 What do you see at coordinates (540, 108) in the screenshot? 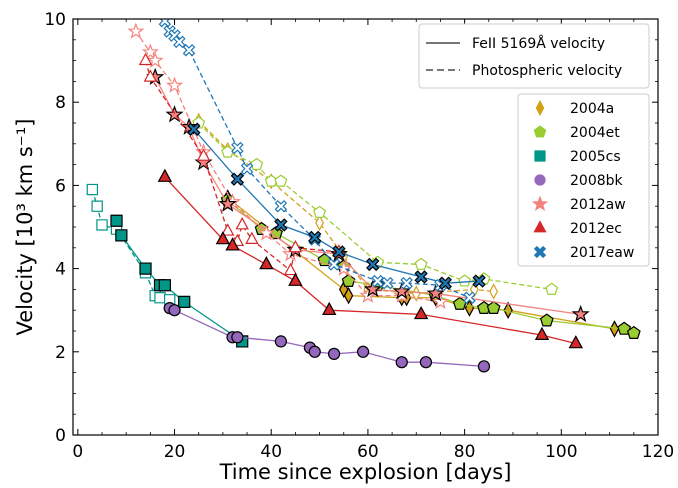
I see `legend-marker-2004a` at bounding box center [540, 108].